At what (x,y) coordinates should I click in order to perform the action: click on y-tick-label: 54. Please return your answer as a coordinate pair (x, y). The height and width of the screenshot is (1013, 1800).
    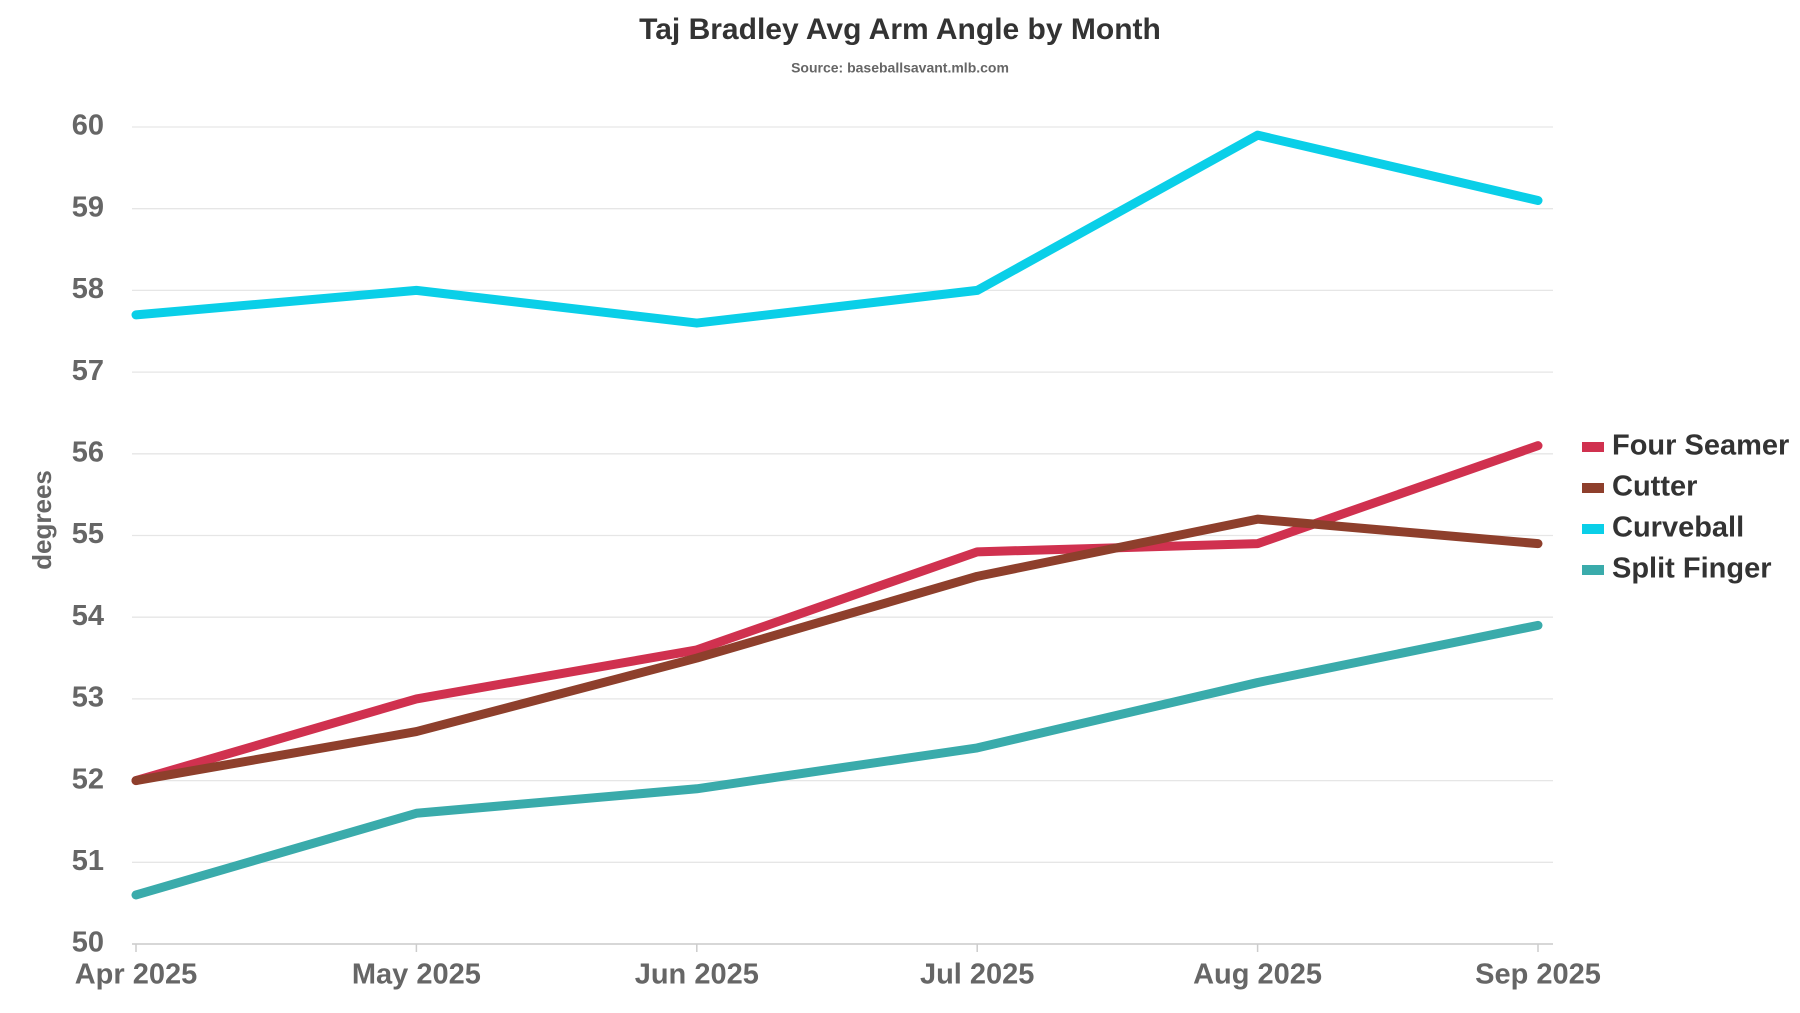
    Looking at the image, I should click on (88, 616).